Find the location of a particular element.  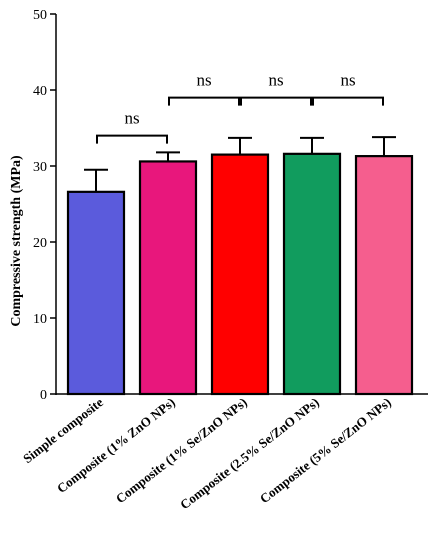

x-tick-label: Composite (5% Se/ZnO NPs) is located at coordinates (325, 451).